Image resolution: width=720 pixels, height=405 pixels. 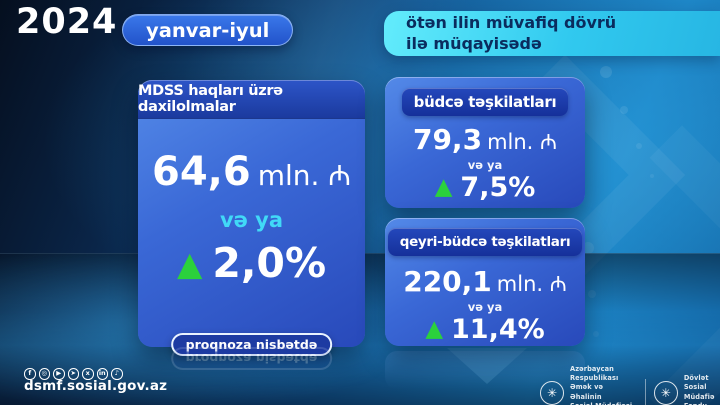 I want to click on comparison-note-line2: ilə müqayisədə, so click(x=474, y=43).